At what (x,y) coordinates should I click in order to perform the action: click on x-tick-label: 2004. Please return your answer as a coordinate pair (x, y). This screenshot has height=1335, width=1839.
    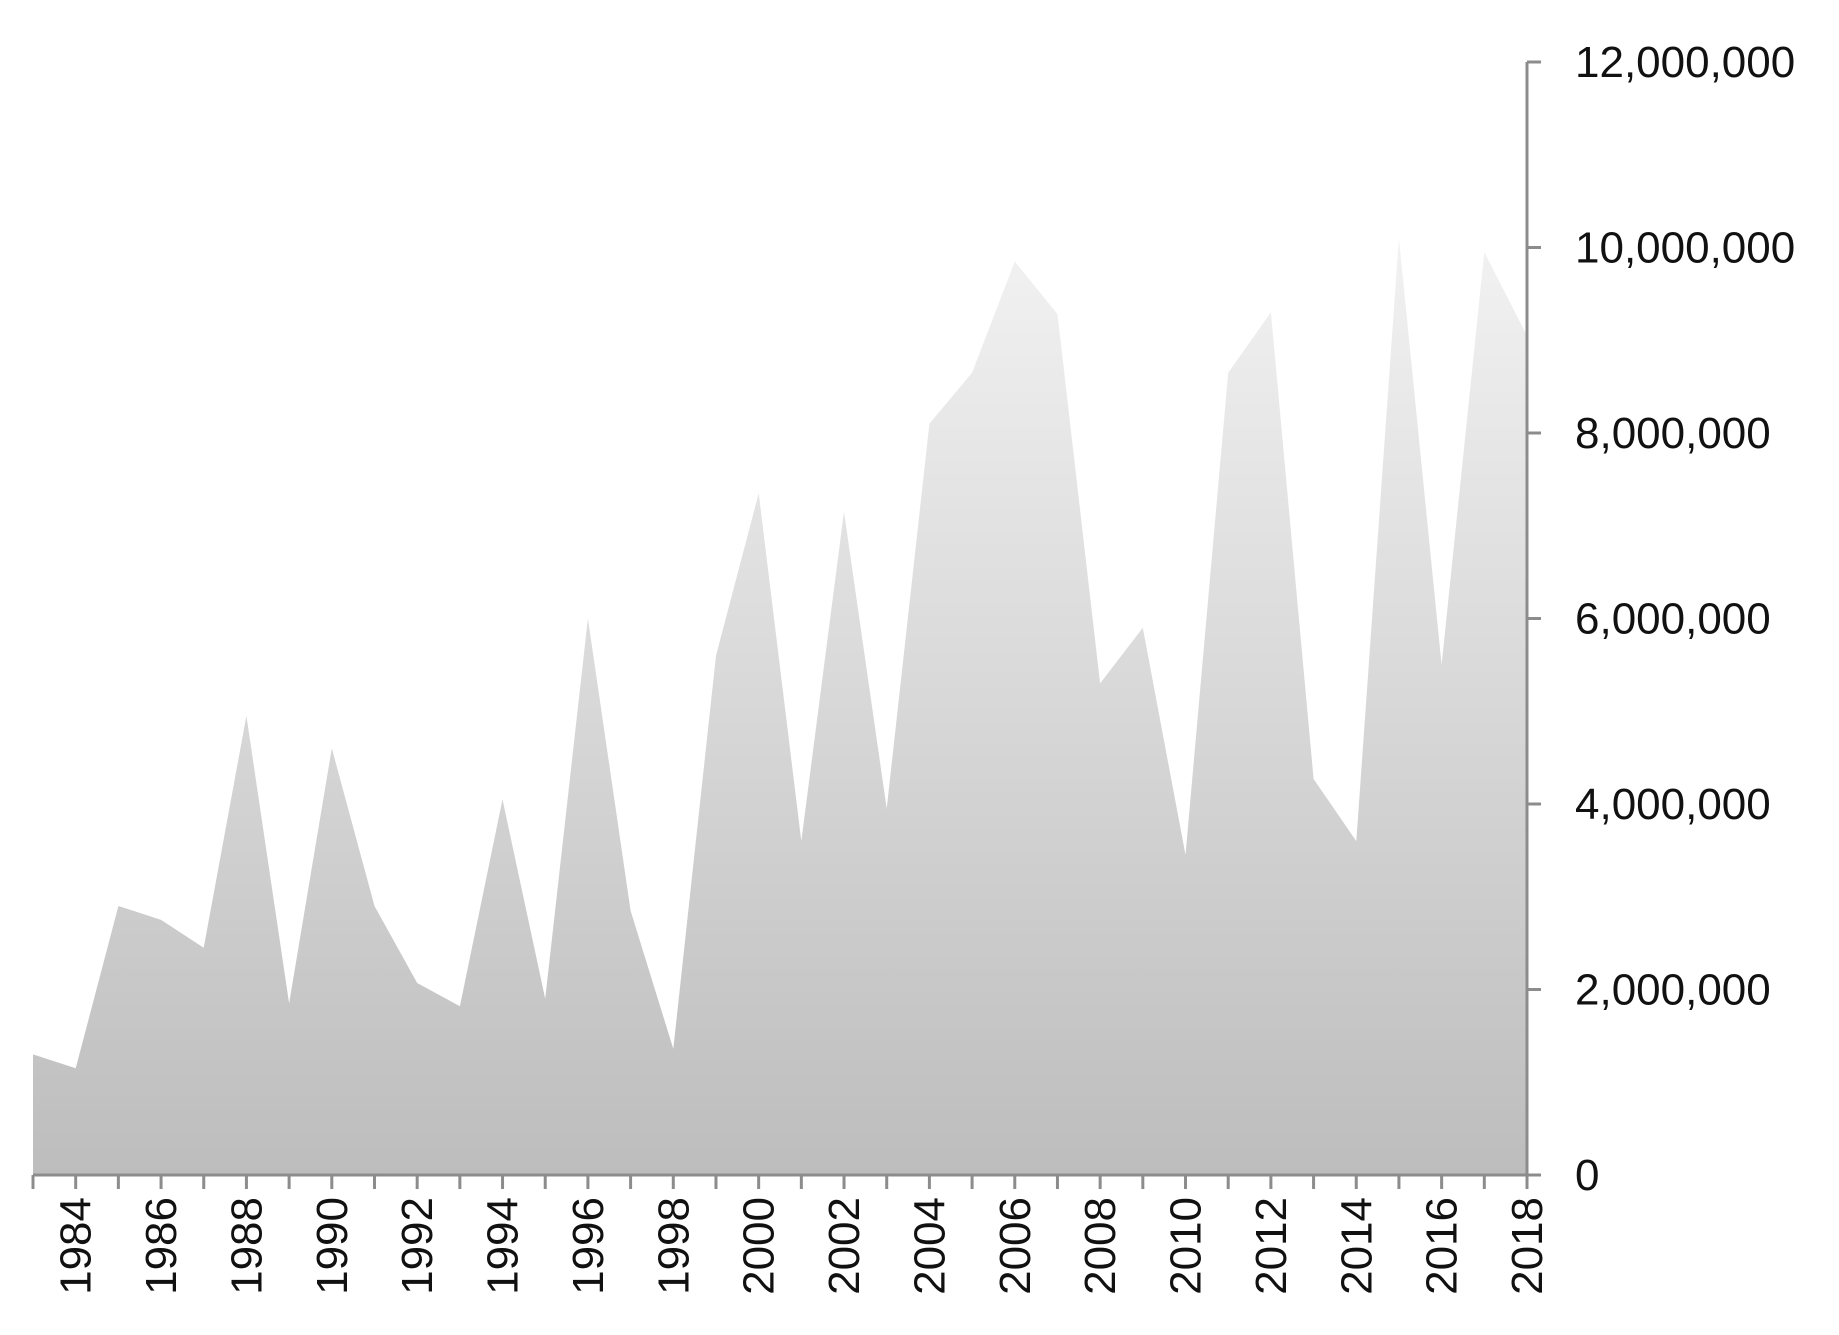
    Looking at the image, I should click on (929, 1246).